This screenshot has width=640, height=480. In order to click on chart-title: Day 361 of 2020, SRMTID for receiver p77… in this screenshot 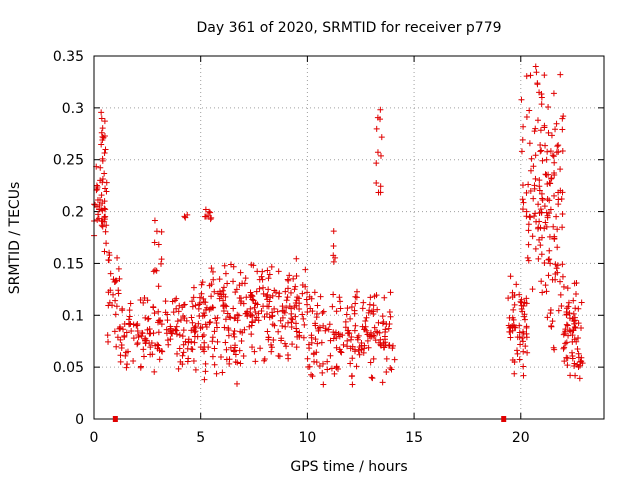, I will do `click(348, 28)`.